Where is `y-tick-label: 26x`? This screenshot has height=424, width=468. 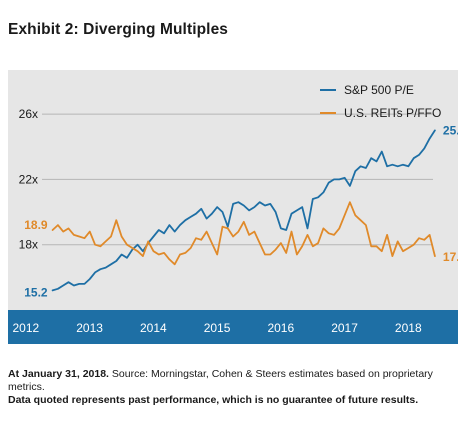
y-tick-label: 26x is located at coordinates (28, 114).